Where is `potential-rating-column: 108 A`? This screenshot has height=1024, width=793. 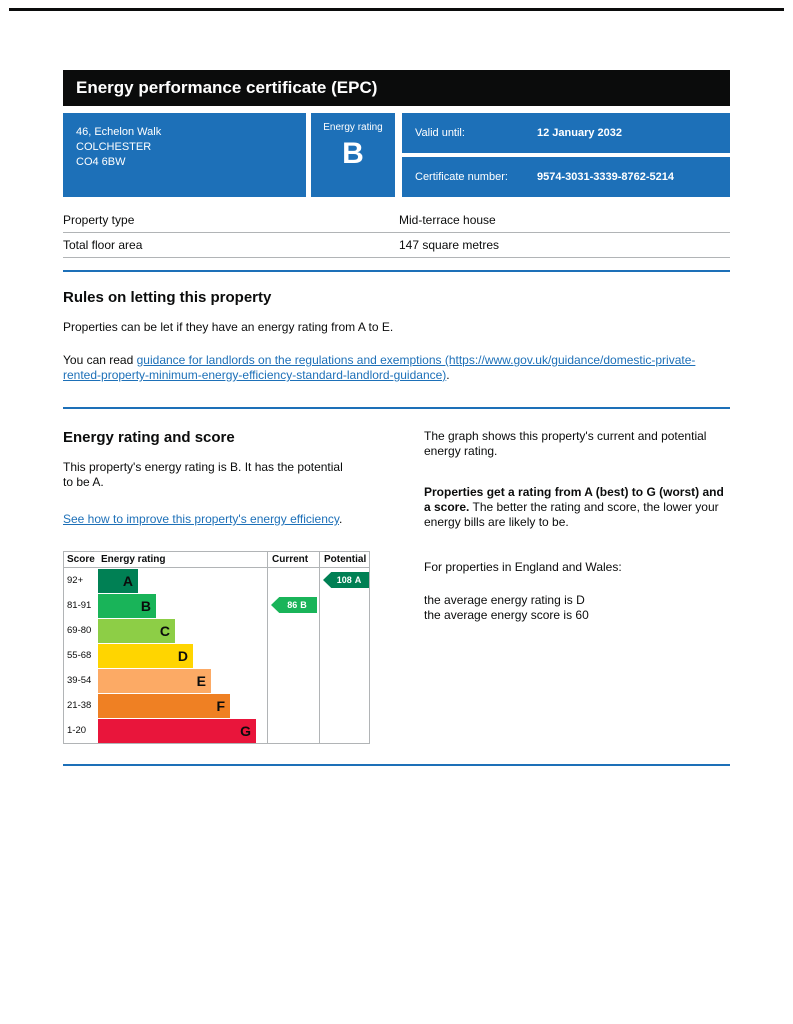 potential-rating-column: 108 A is located at coordinates (344, 655).